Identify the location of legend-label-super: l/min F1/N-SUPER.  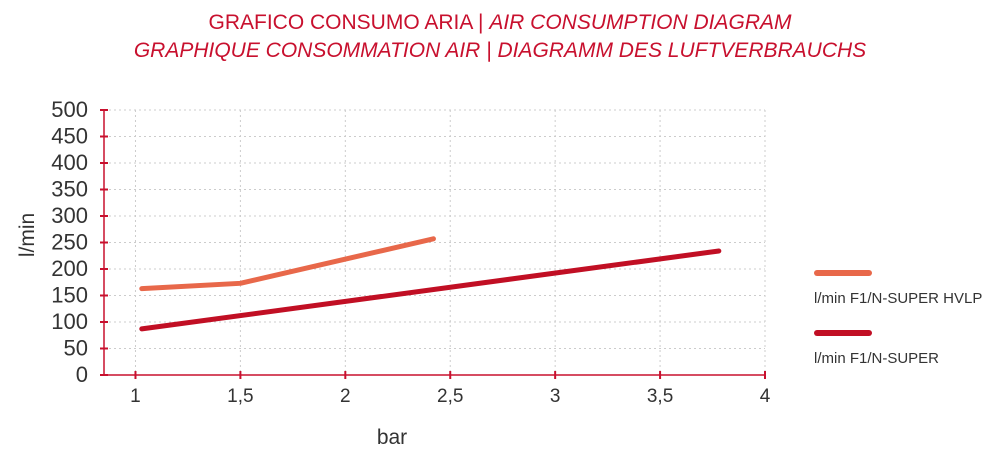
(877, 358).